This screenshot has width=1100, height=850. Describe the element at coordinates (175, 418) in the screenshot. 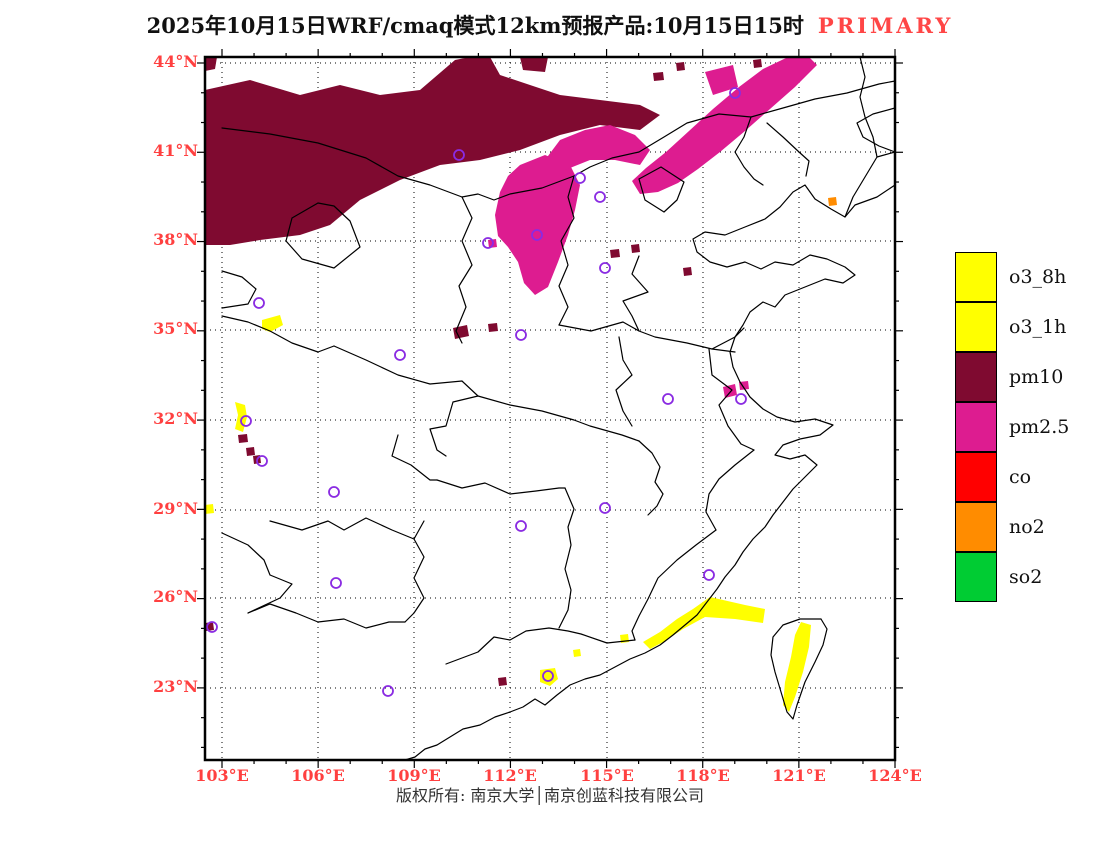

I see `lat-tick-label: 32°N` at that location.